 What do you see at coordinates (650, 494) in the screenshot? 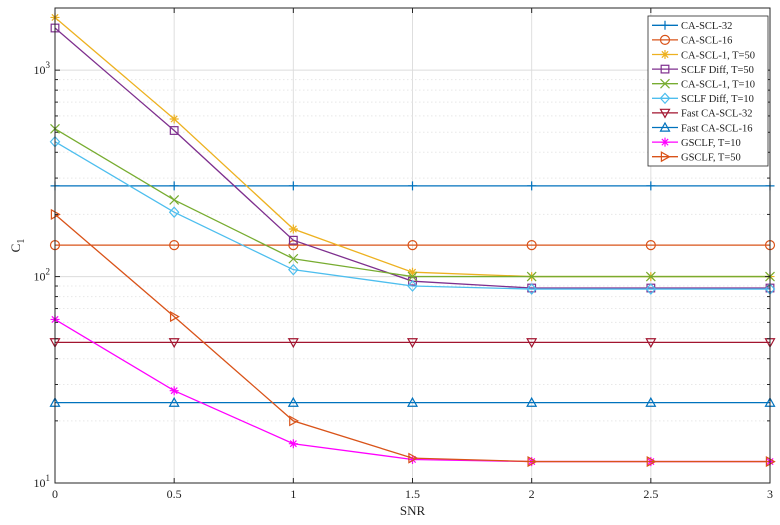
I see `x-tick-label: 2.5` at bounding box center [650, 494].